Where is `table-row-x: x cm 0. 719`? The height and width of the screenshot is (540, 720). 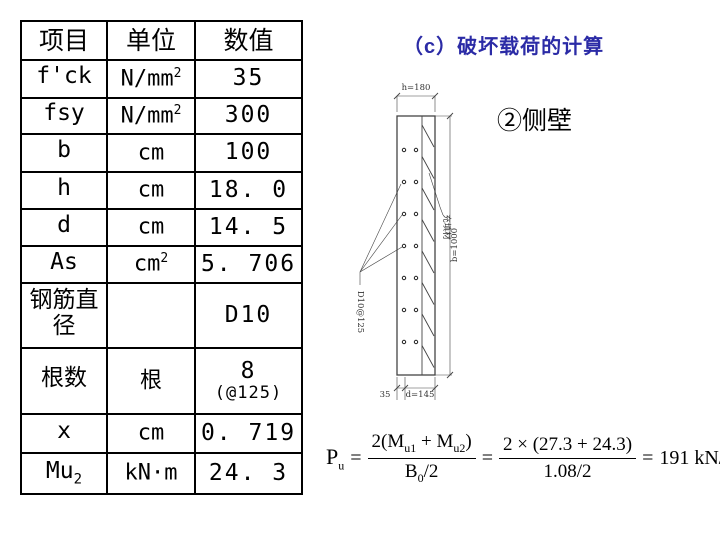 table-row-x: x cm 0. 719 is located at coordinates (161, 433).